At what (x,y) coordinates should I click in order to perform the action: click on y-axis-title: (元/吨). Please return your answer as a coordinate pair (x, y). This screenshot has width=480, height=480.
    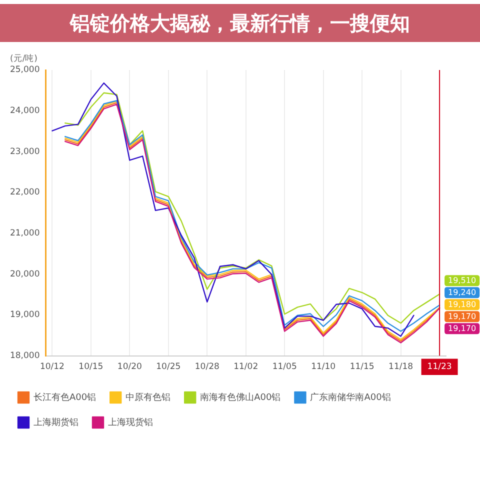
    Looking at the image, I should click on (24, 58).